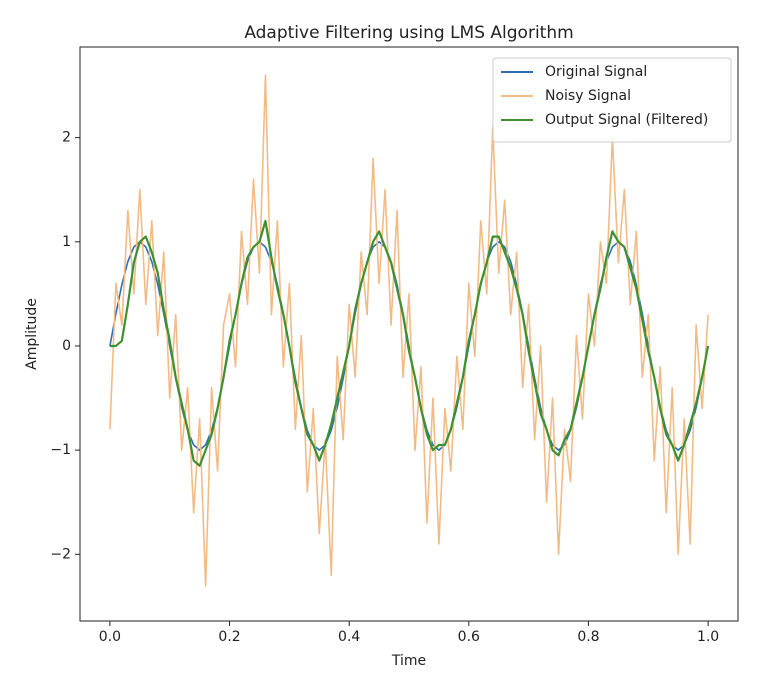 The width and height of the screenshot is (768, 686). I want to click on y-tick-label: −2, so click(60, 554).